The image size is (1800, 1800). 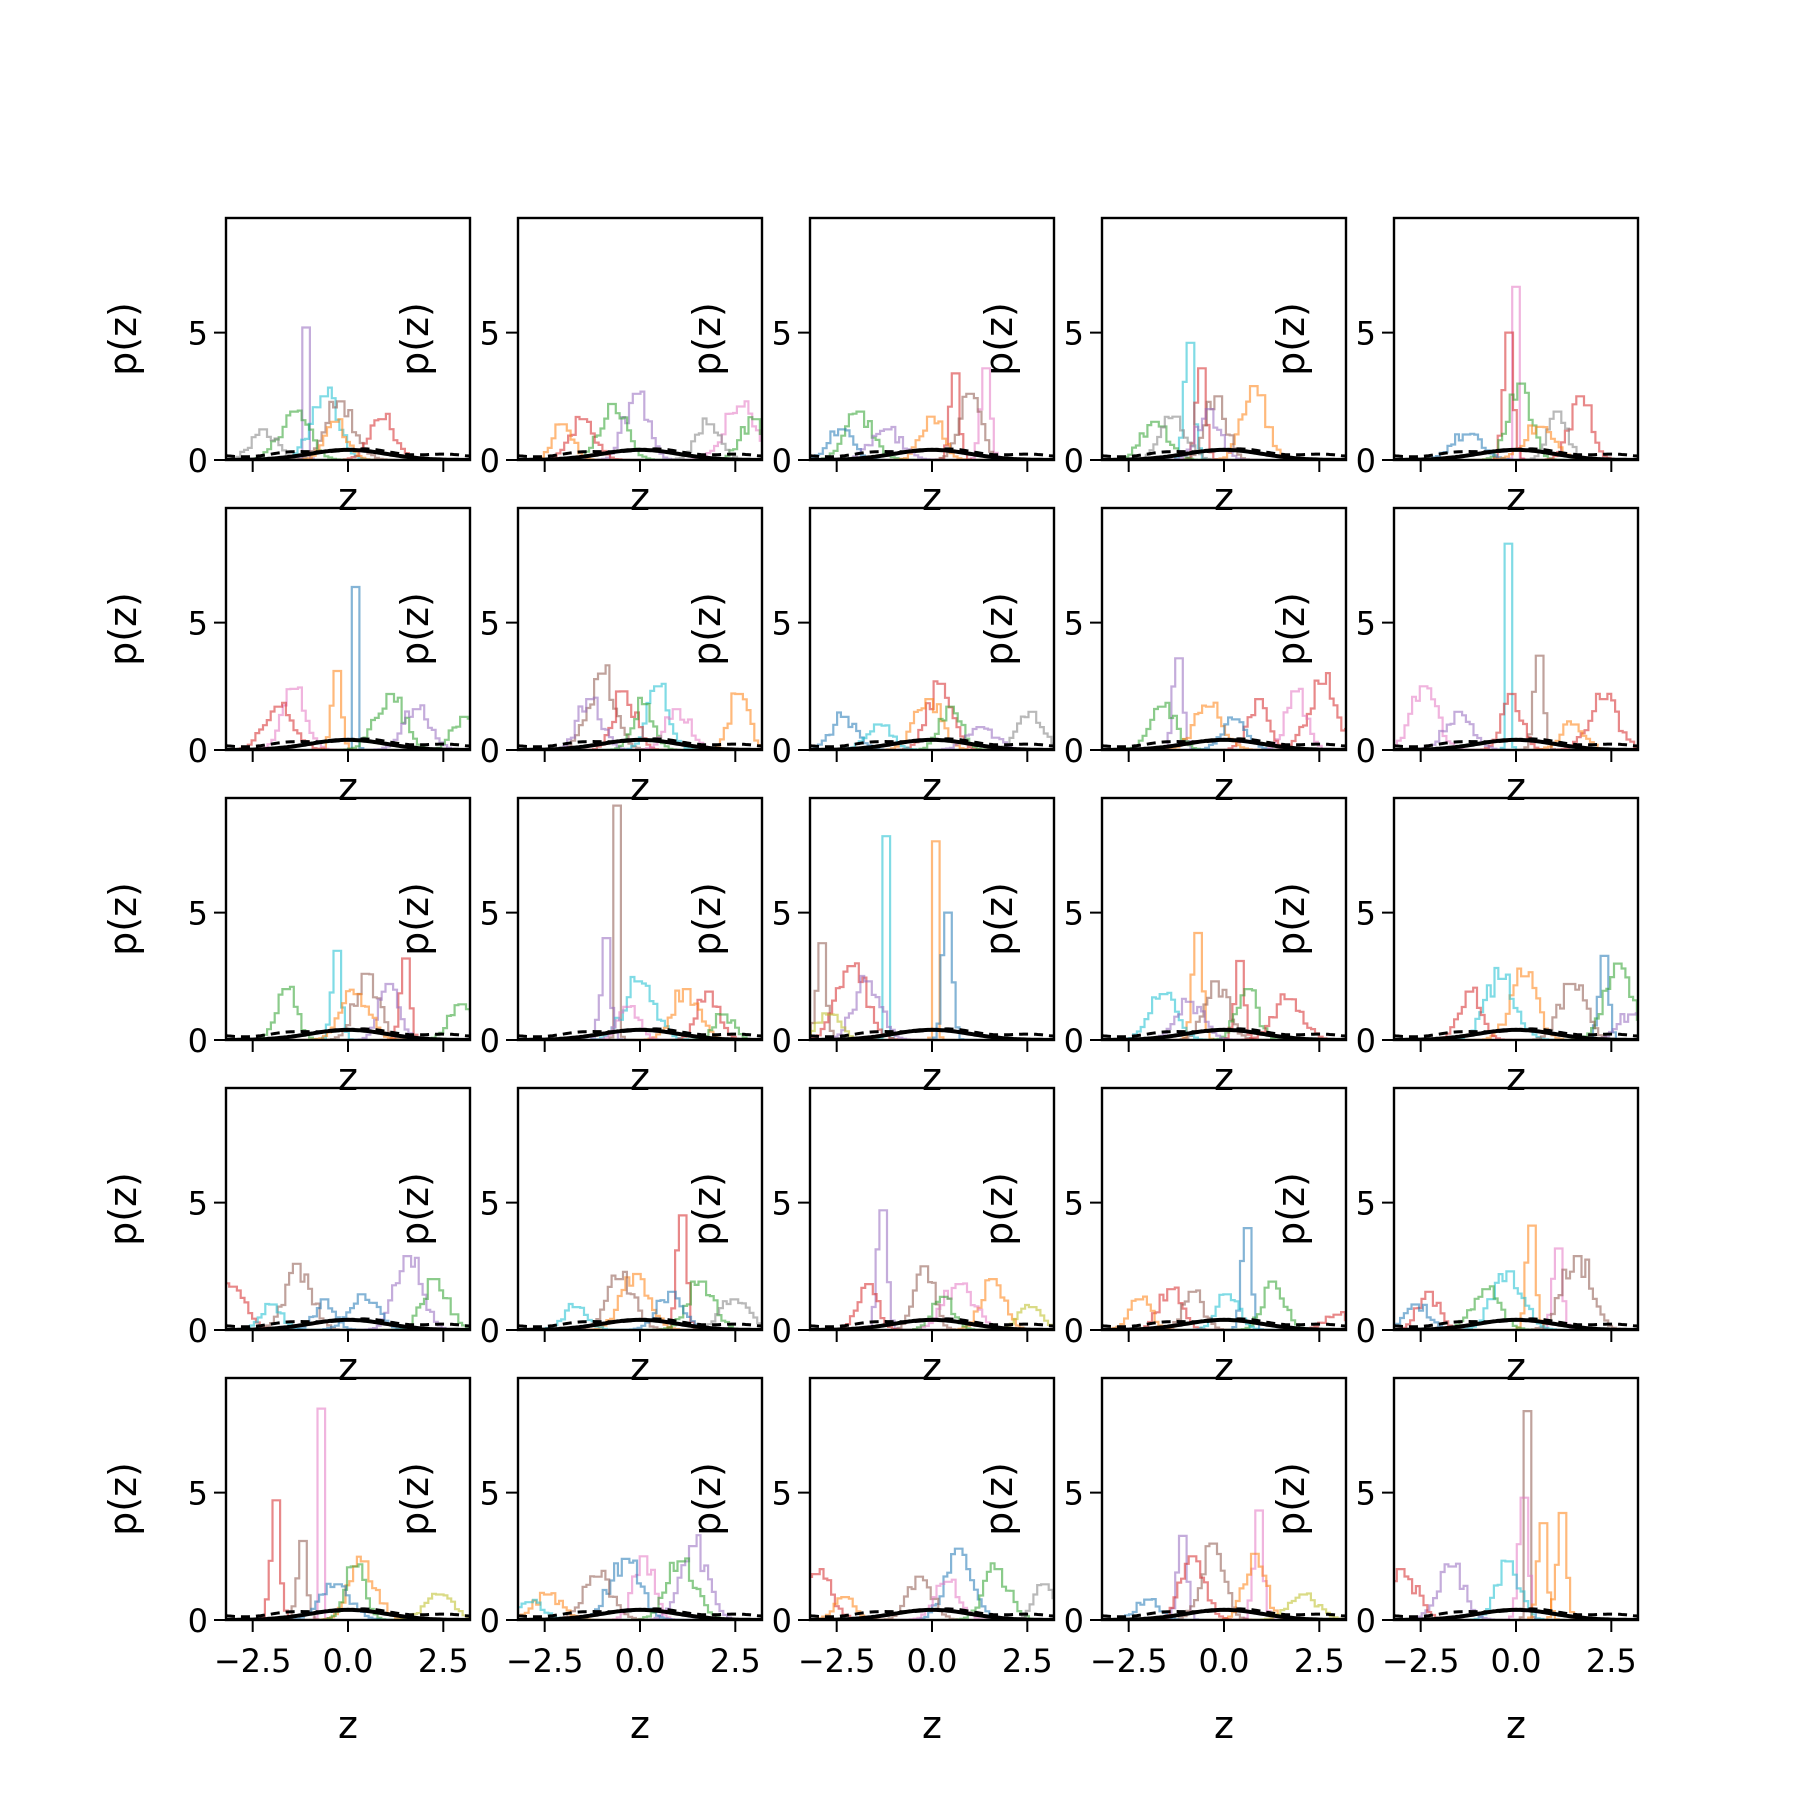 I want to click on x-tick-label: 2.5, so click(x=1319, y=1661).